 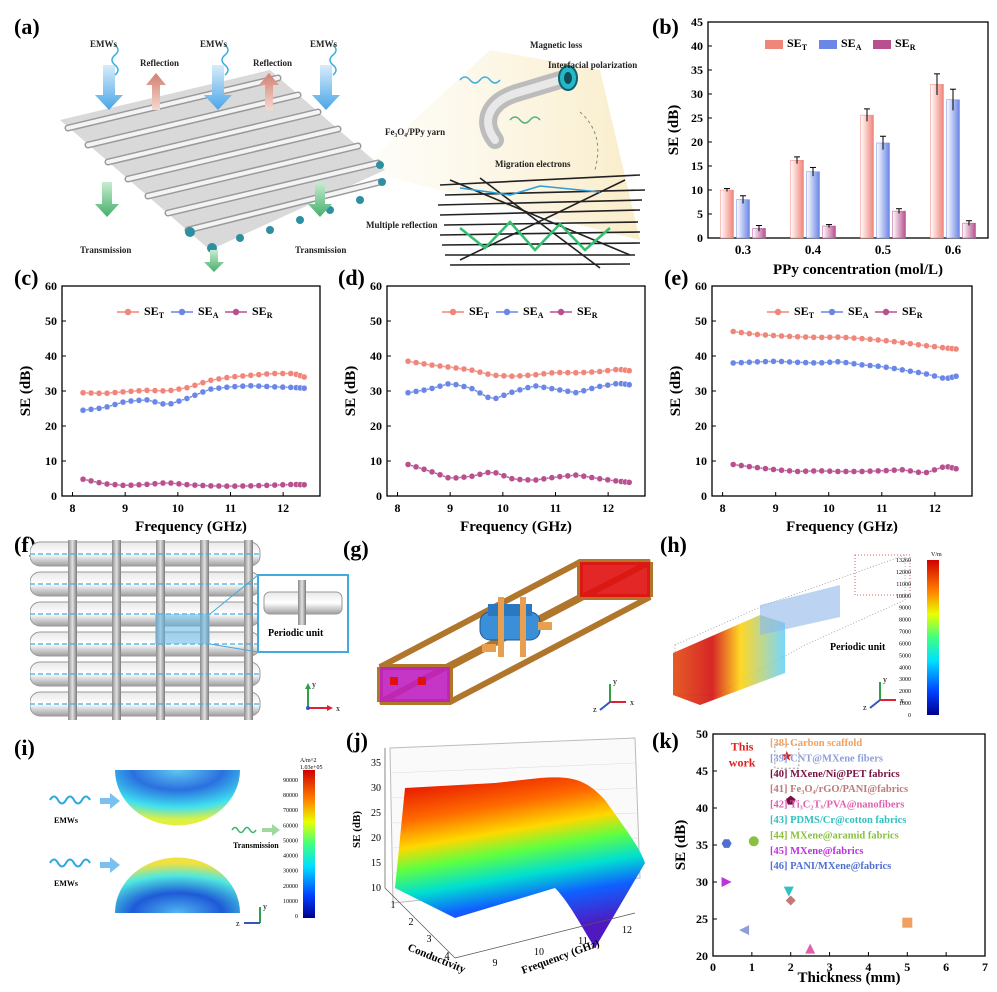 What do you see at coordinates (290, 781) in the screenshot?
I see `colorbar-tick-label: 90000` at bounding box center [290, 781].